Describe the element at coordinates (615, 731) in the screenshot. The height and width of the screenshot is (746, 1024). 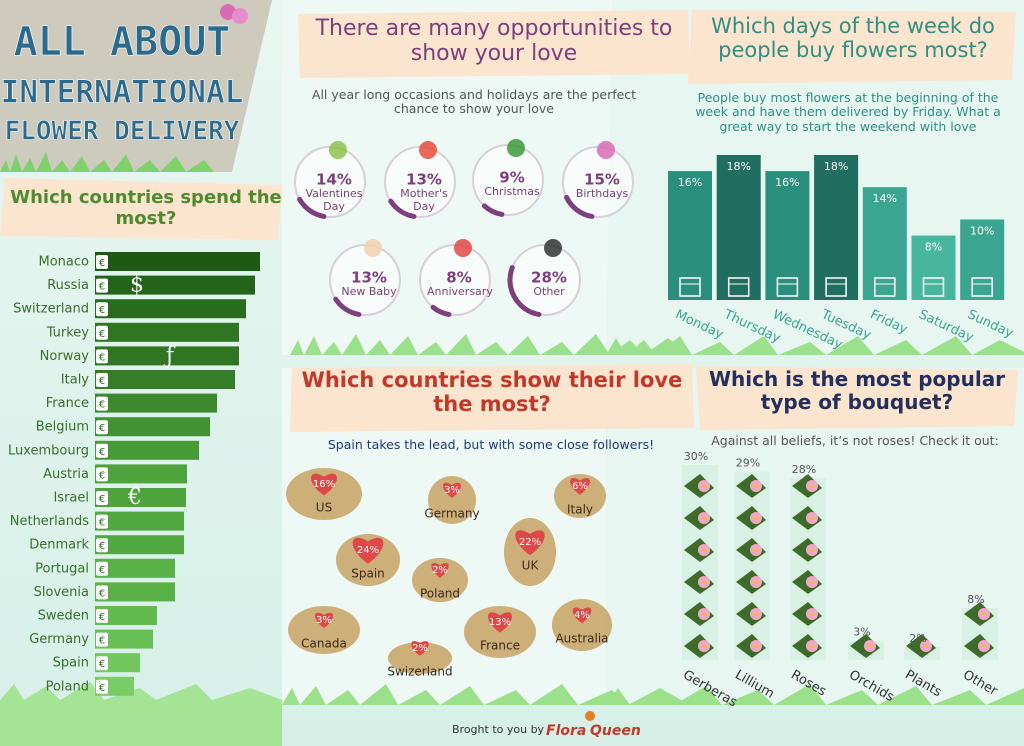
I see `brand: Queen` at that location.